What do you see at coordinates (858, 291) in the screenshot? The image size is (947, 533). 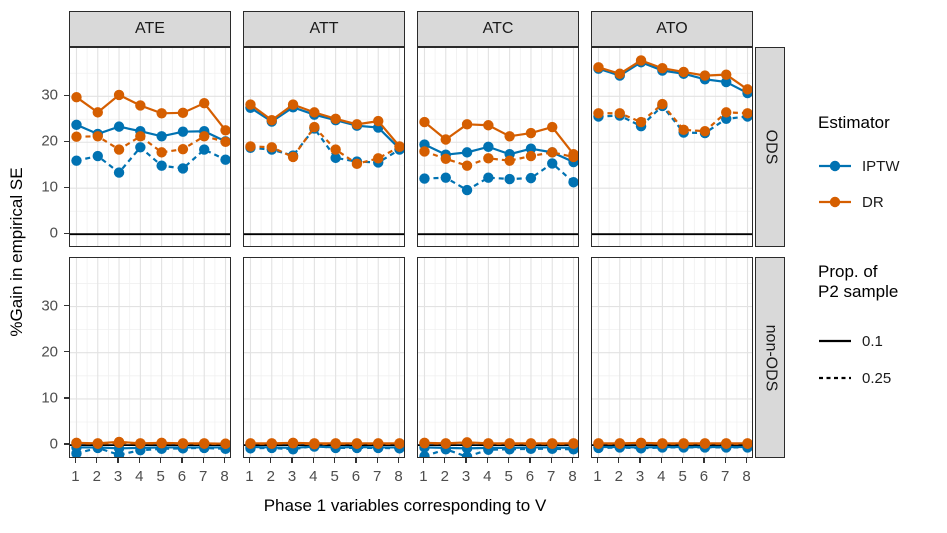 I see `legend-proportion-title-line2: P2 sample` at bounding box center [858, 291].